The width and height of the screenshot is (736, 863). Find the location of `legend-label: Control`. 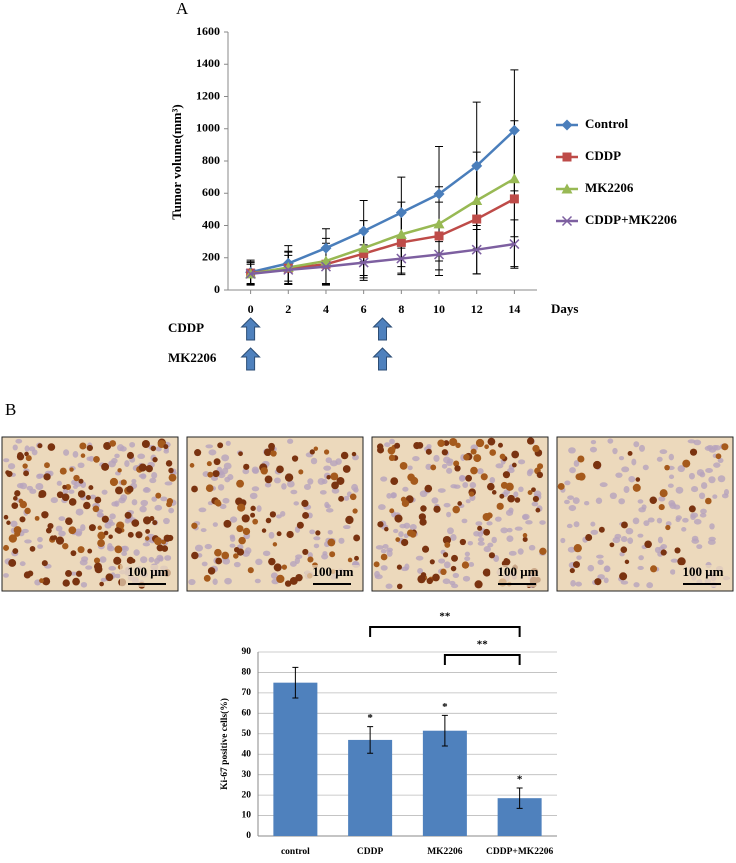

legend-label: Control is located at coordinates (606, 123).